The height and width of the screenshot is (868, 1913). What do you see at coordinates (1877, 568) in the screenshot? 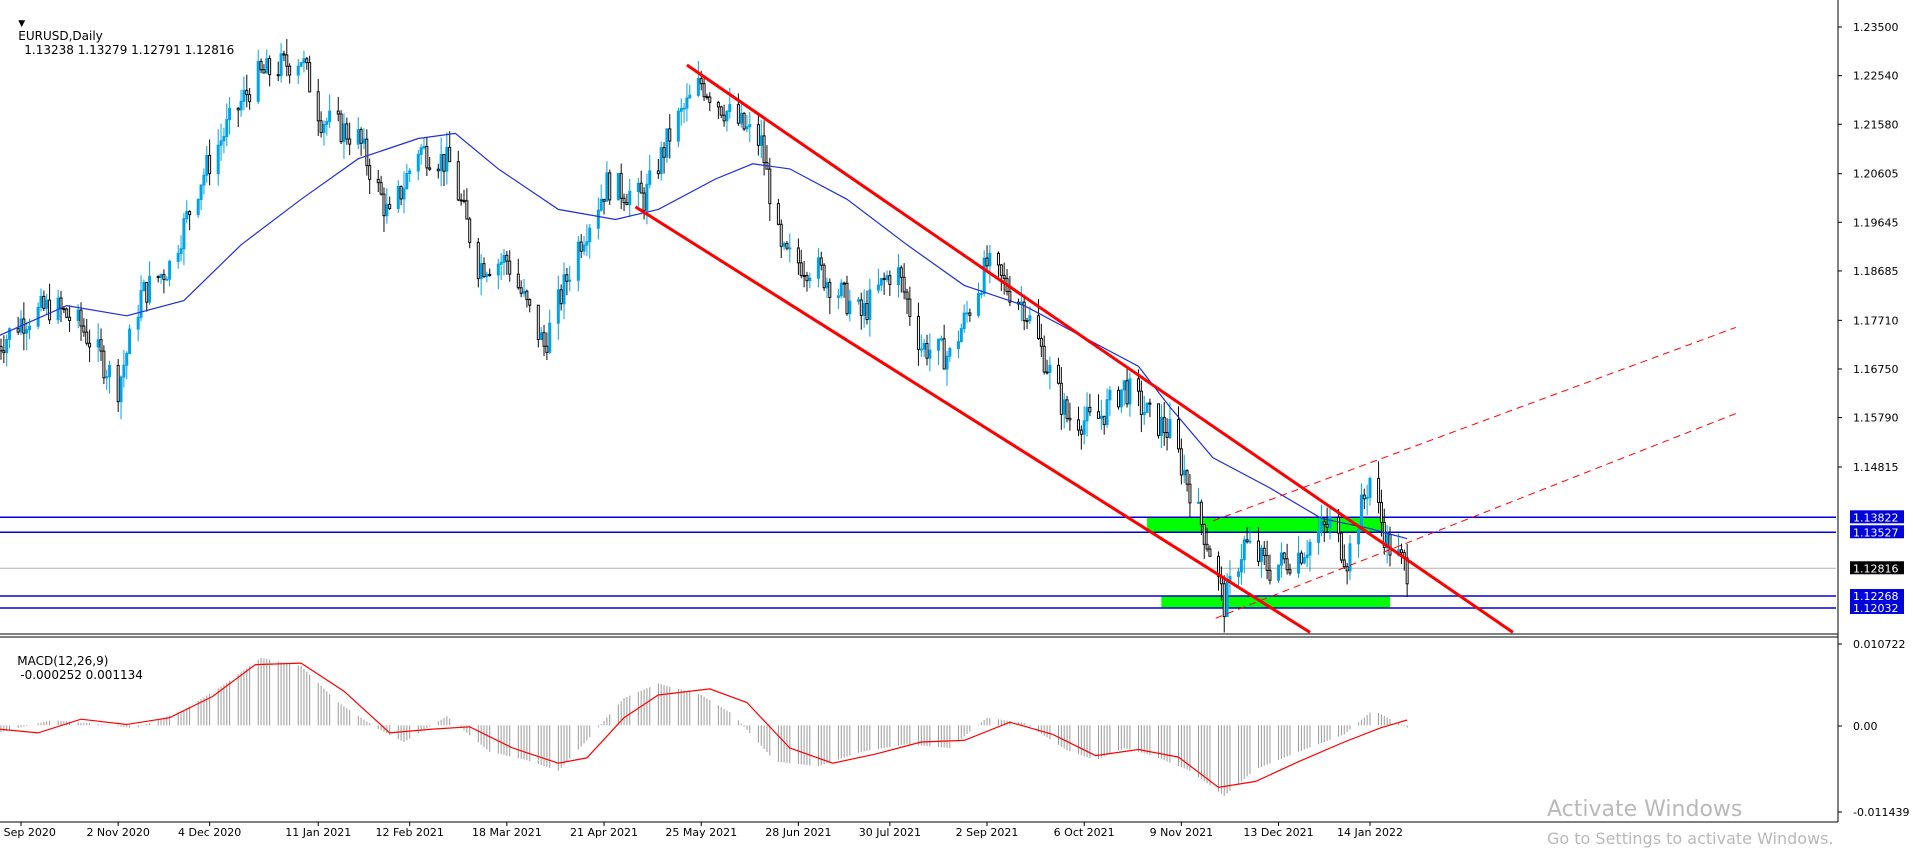
I see `current-price-label-box` at bounding box center [1877, 568].